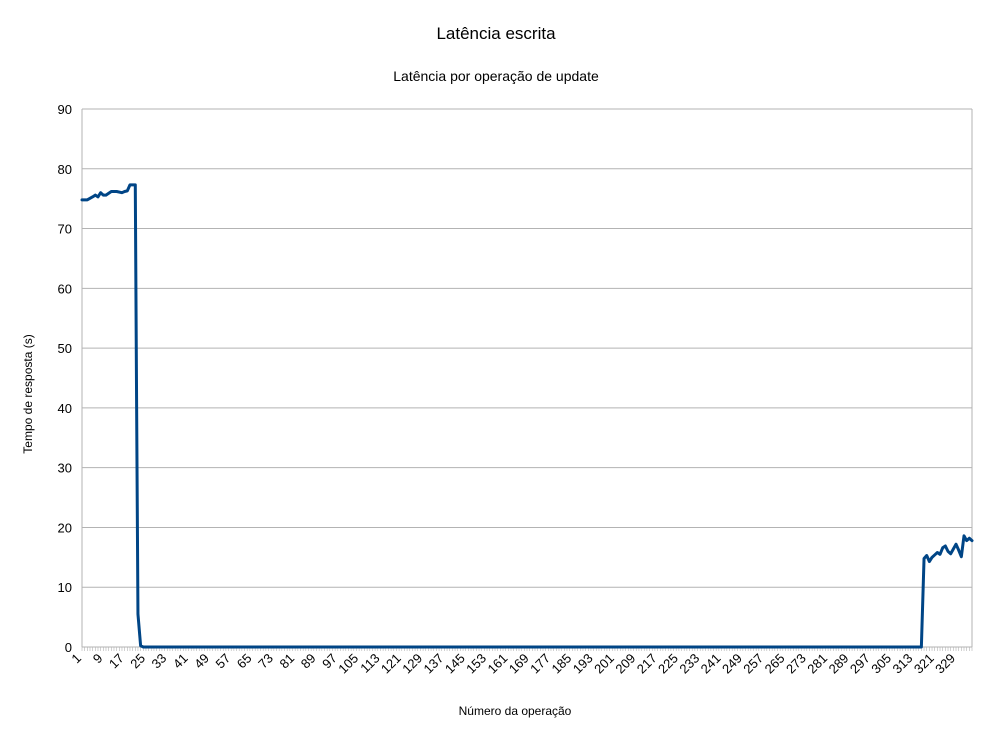 This screenshot has height=737, width=992. I want to click on x-tick-label: 17, so click(116, 661).